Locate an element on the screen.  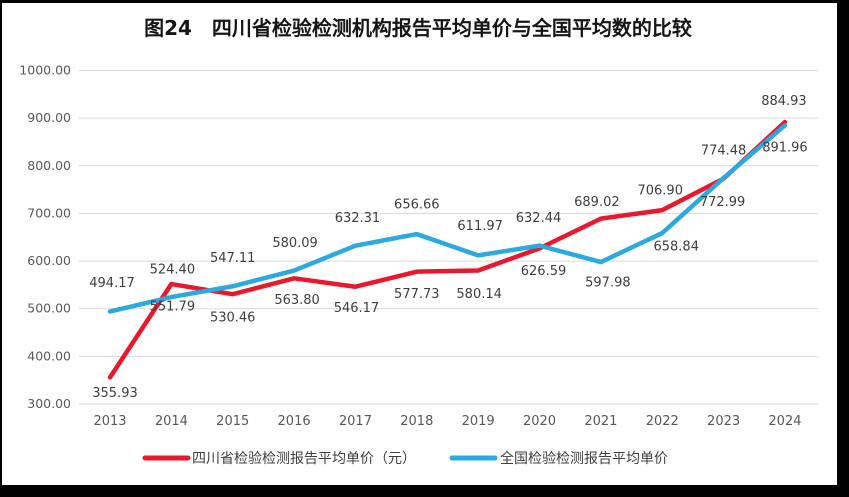
data-label: 689.02 is located at coordinates (597, 202).